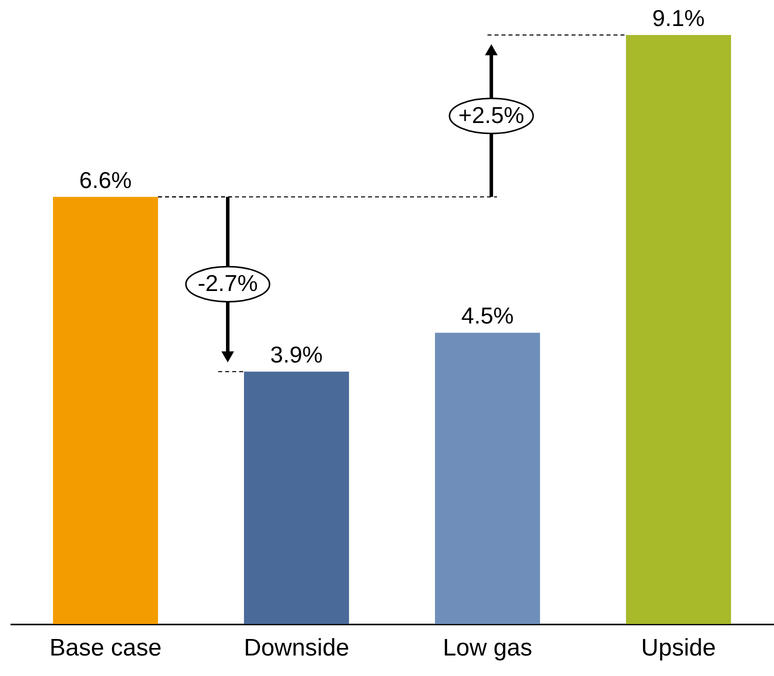 The width and height of the screenshot is (774, 676). What do you see at coordinates (487, 648) in the screenshot?
I see `x-tick-label: Low gas` at bounding box center [487, 648].